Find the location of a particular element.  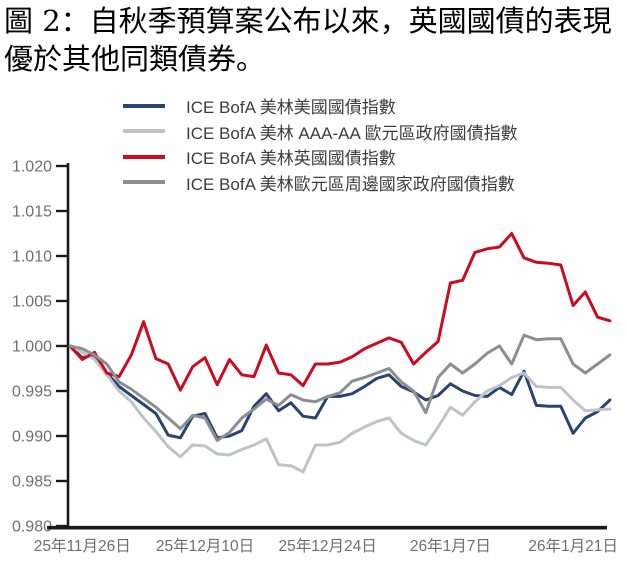

legend-swatch-uk-gilt is located at coordinates (144, 156).